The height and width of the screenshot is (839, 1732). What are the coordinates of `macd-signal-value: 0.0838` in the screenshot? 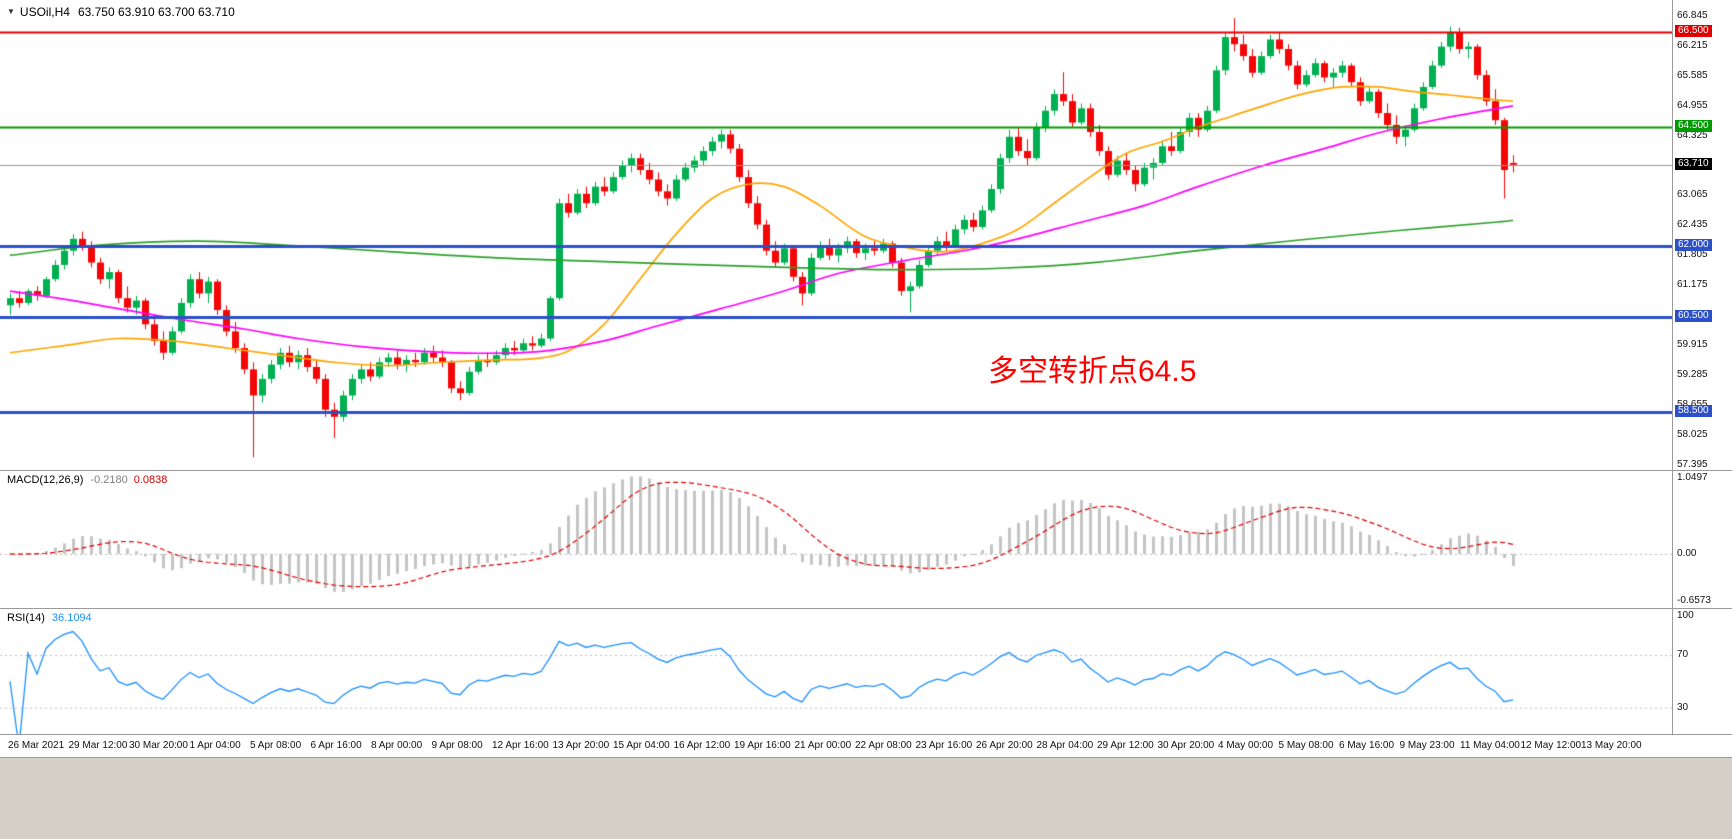 It's located at (150, 480).